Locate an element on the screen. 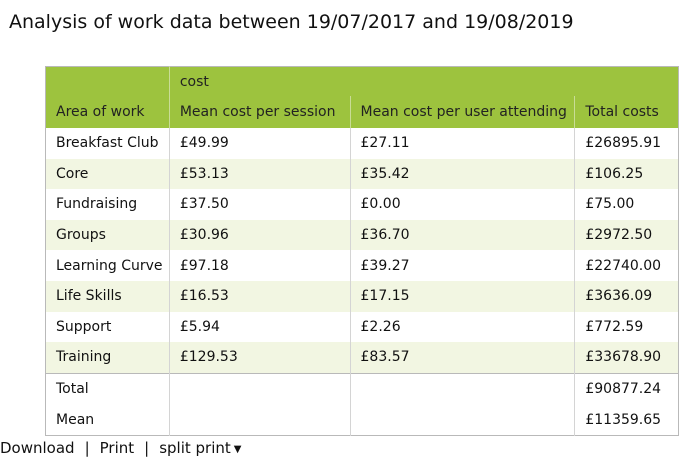  table-row: Breakfast Club £49.99 £27.11 £26895.91 is located at coordinates (362, 143).